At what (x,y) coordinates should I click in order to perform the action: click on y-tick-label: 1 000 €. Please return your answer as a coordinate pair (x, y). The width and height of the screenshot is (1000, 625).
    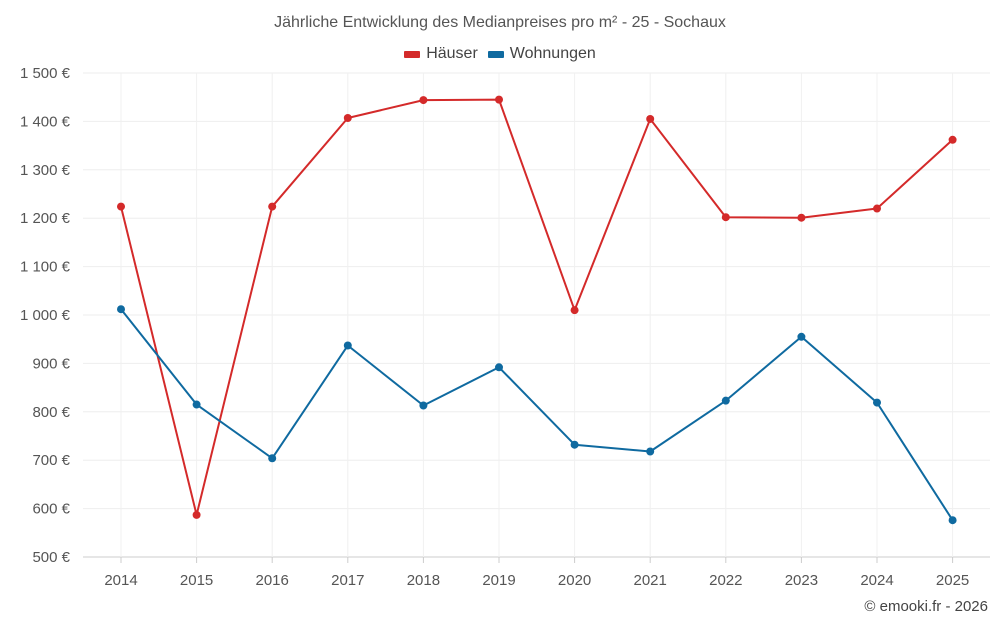
    Looking at the image, I should click on (45, 315).